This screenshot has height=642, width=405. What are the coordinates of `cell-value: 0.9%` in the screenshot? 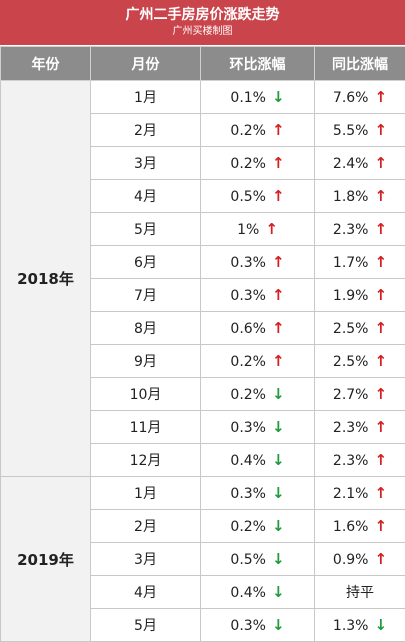 It's located at (350, 560).